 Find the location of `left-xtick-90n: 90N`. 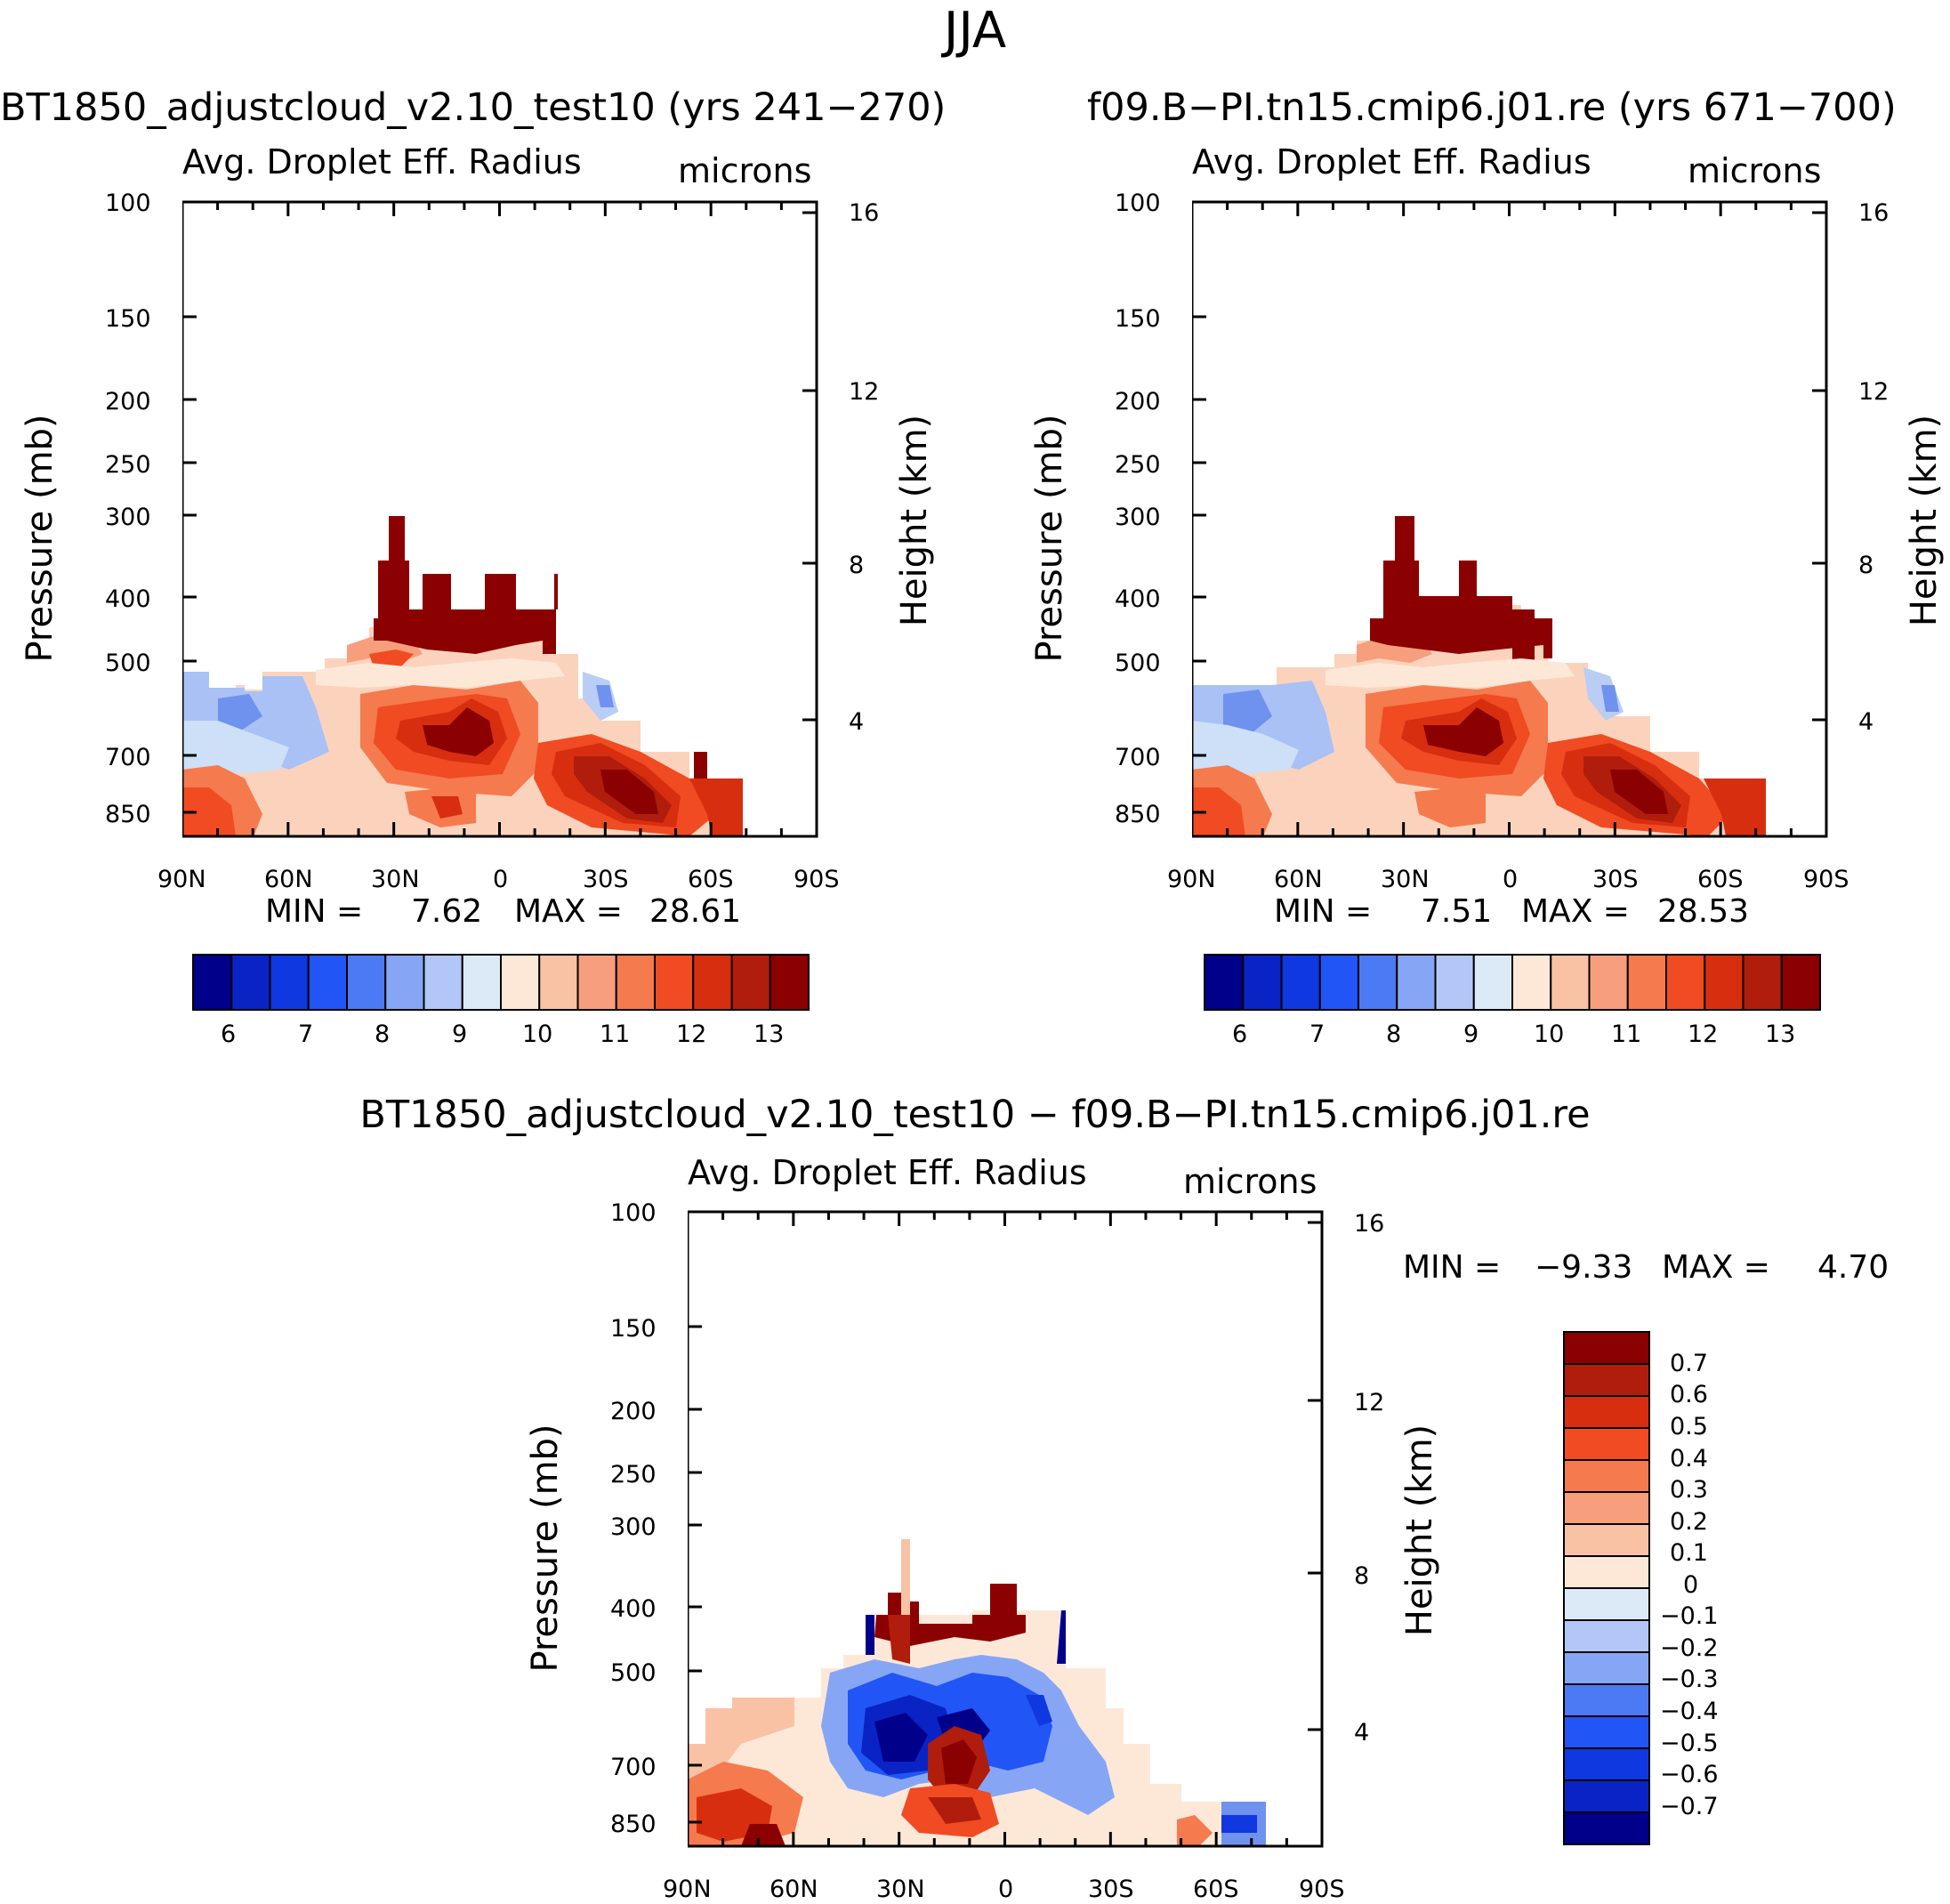

left-xtick-90n: 90N is located at coordinates (181, 879).